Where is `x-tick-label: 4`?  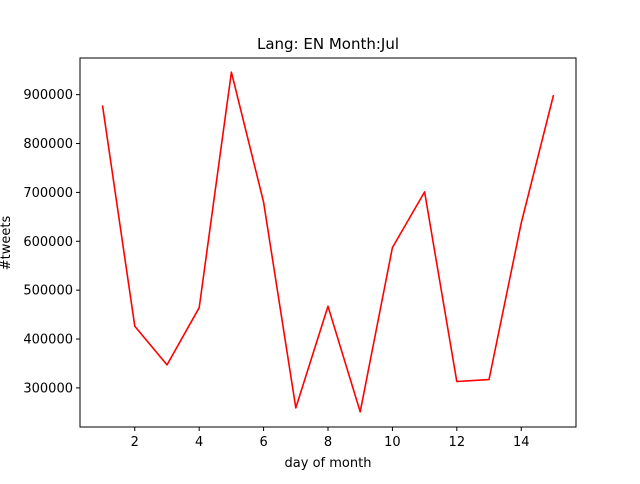
x-tick-label: 4 is located at coordinates (199, 442).